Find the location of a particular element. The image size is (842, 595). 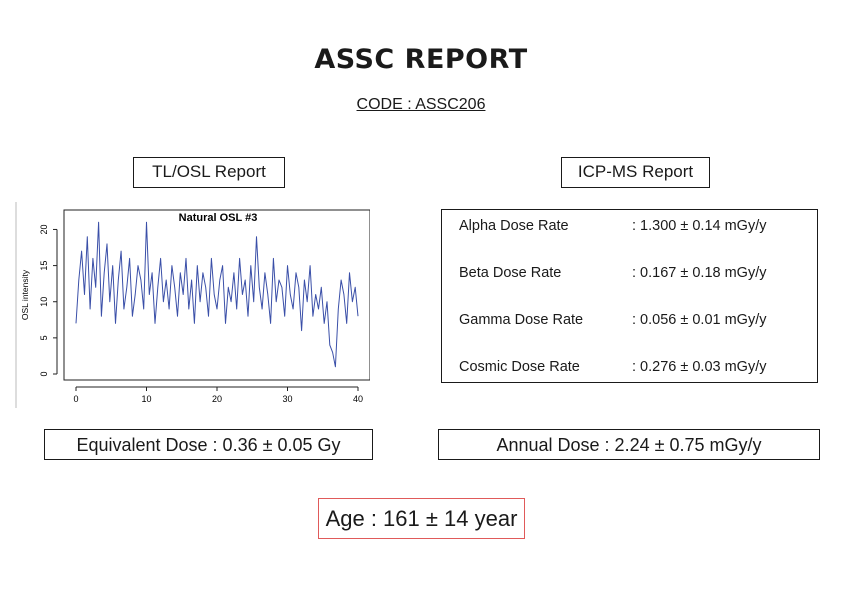

x-tick-label: 30 is located at coordinates (287, 399).